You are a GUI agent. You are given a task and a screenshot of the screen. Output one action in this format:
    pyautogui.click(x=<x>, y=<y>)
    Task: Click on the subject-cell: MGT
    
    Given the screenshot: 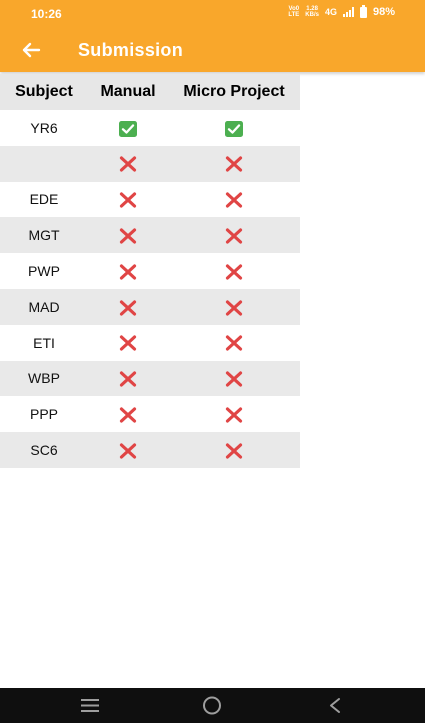 What is the action you would take?
    pyautogui.click(x=44, y=235)
    